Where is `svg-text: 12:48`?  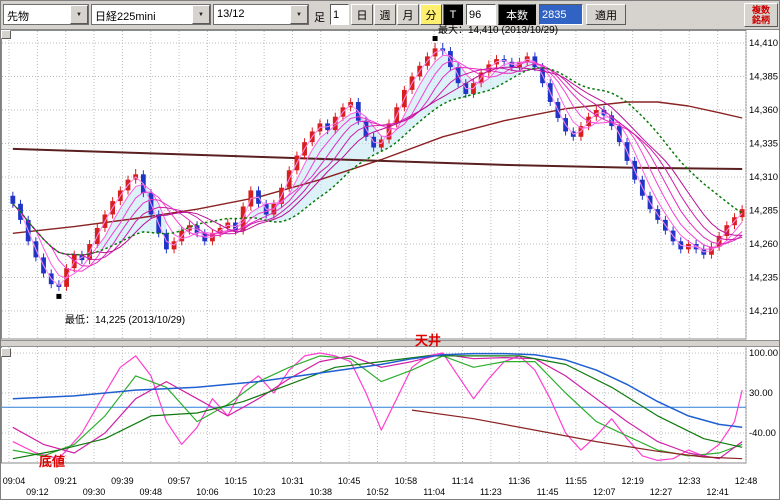 svg-text: 12:48 is located at coordinates (746, 481).